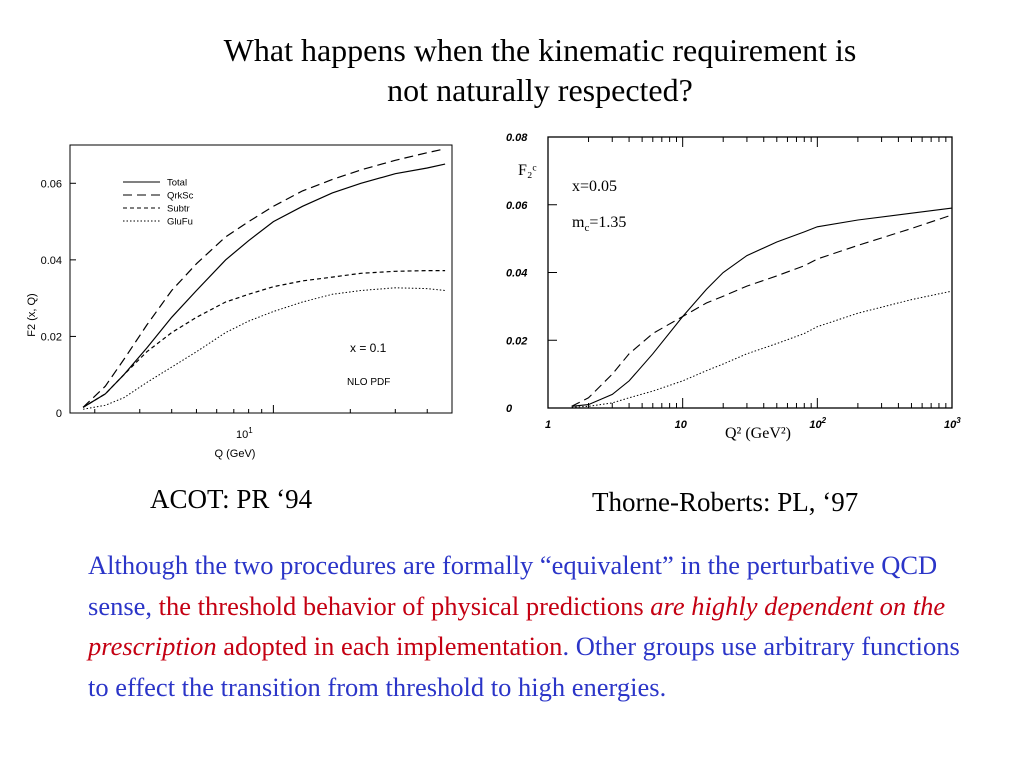 The width and height of the screenshot is (1024, 768). Describe the element at coordinates (177, 183) in the screenshot. I see `acot-legend-label: Total` at that location.